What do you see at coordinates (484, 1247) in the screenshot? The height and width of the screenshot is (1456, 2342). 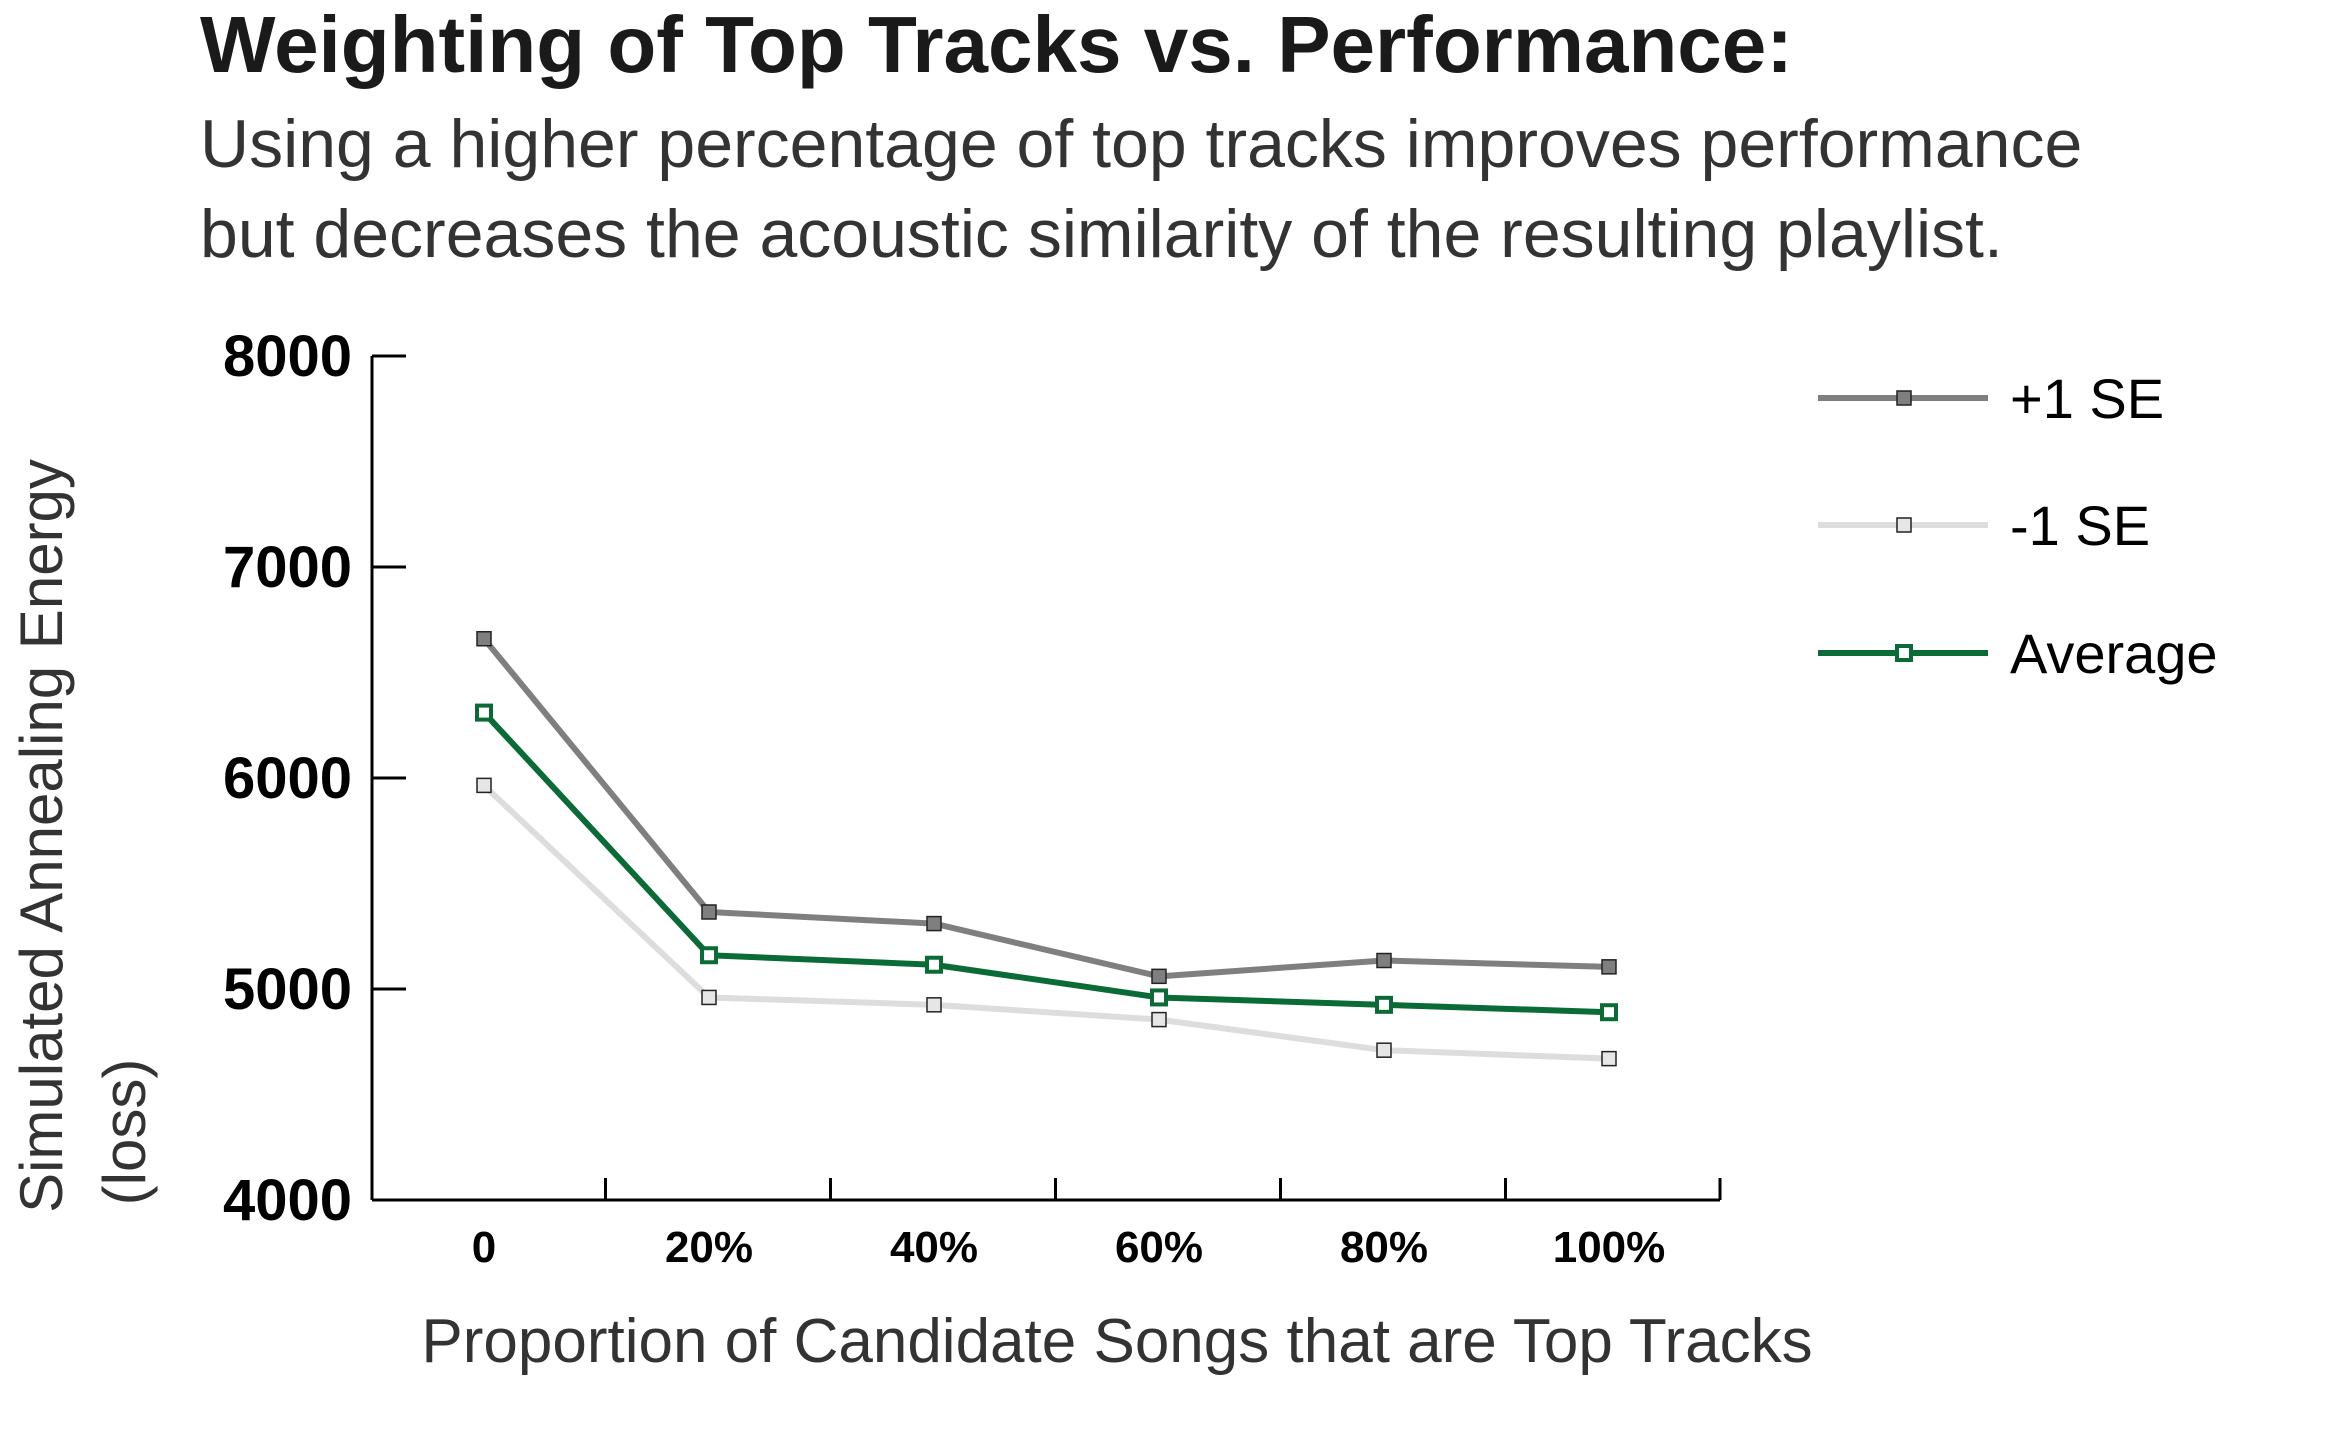 I see `x-tick-label: 0` at bounding box center [484, 1247].